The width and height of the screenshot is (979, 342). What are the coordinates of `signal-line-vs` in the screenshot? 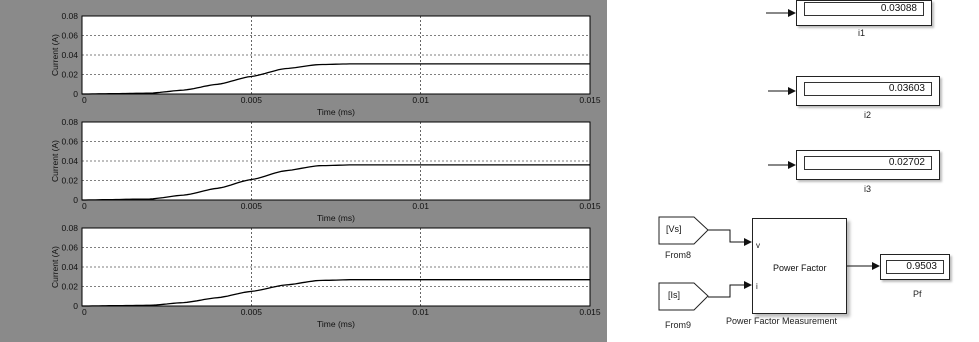 It's located at (730, 237).